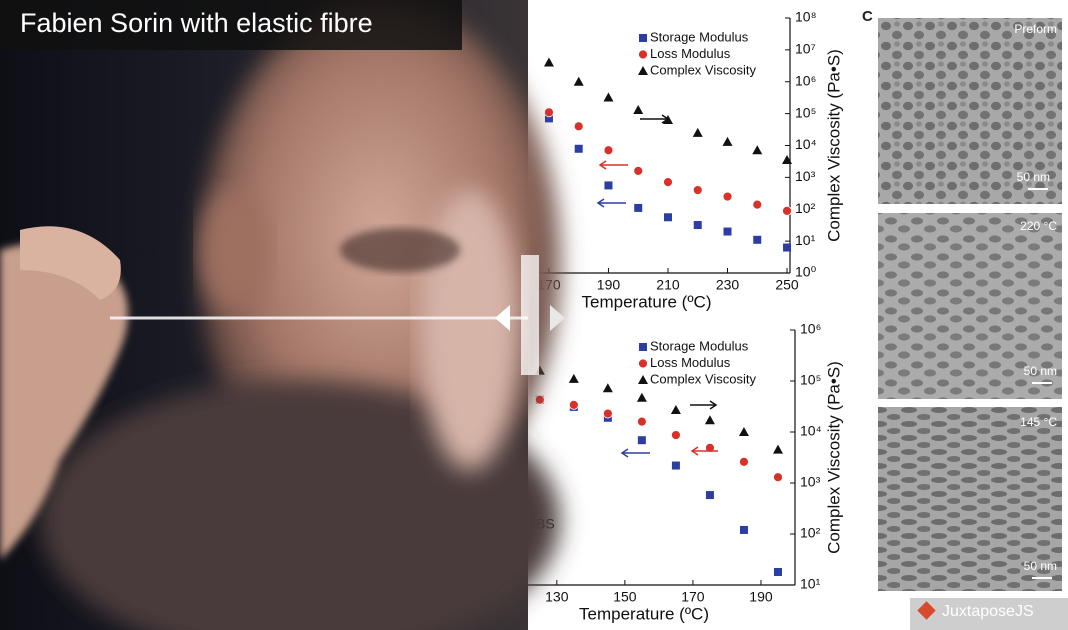 This screenshot has width=1068, height=630. I want to click on micrograph: 220 °C 50 nm, so click(970, 306).